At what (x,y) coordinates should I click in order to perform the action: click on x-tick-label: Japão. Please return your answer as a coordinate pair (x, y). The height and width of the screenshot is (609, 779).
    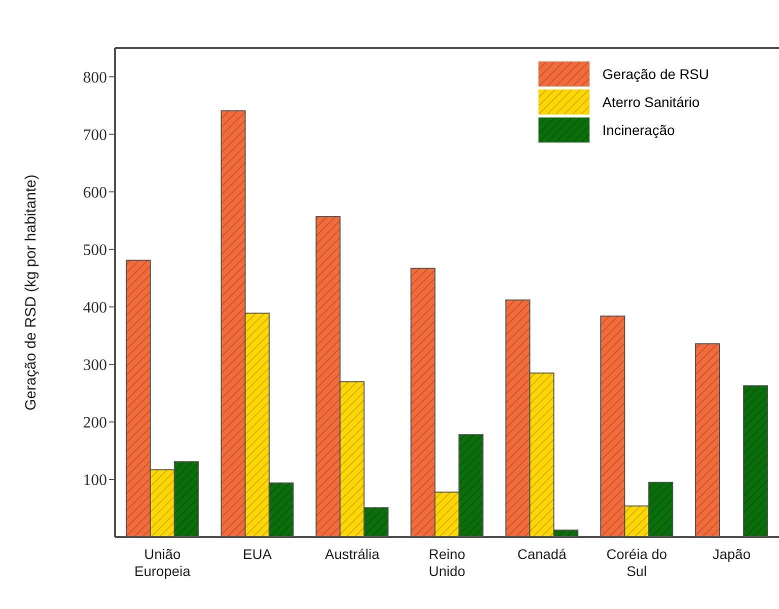
    Looking at the image, I should click on (731, 554).